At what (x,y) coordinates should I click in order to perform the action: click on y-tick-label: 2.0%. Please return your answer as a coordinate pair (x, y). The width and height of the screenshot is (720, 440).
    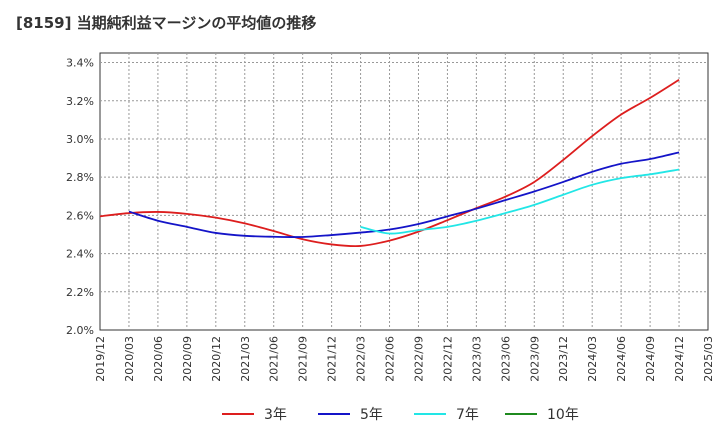
    Looking at the image, I should click on (80, 330).